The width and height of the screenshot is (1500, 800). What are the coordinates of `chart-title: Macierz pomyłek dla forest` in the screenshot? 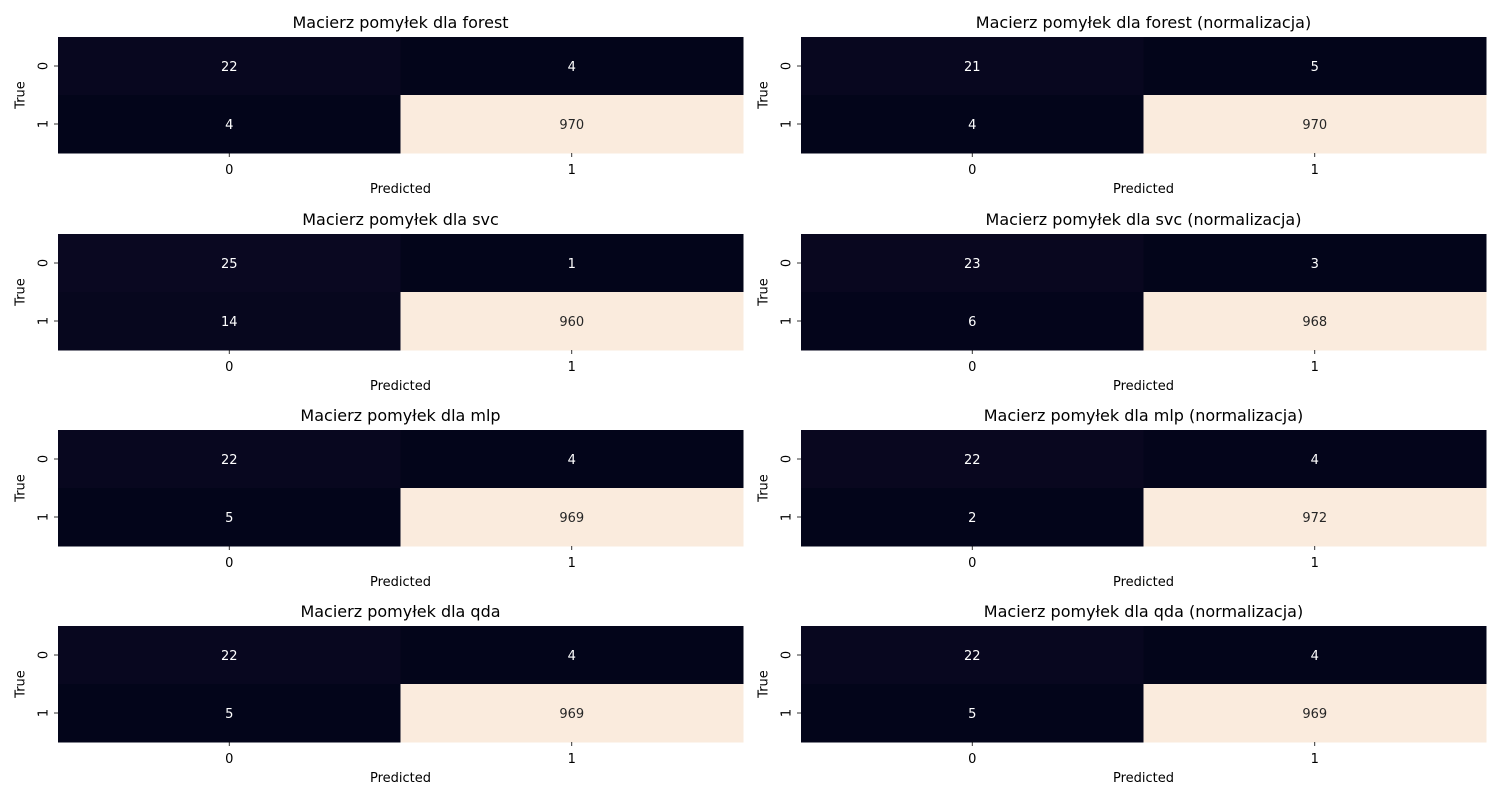 It's located at (400, 22).